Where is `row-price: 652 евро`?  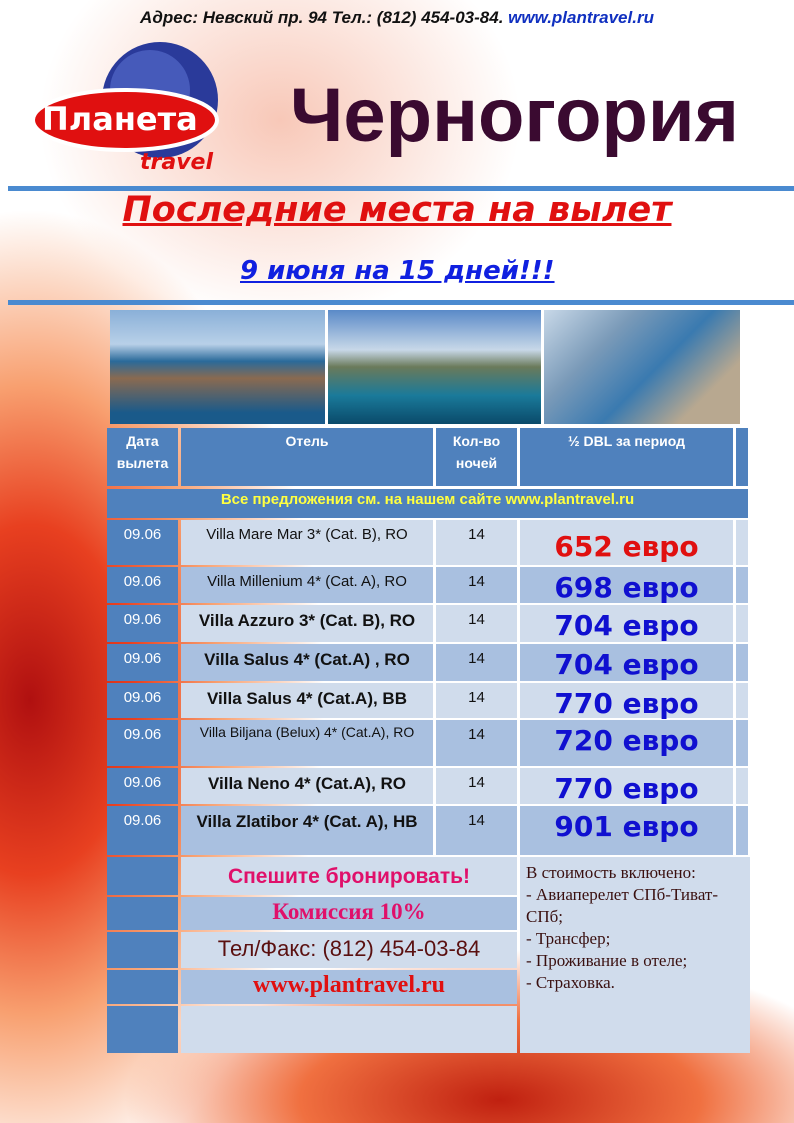
row-price: 652 евро is located at coordinates (626, 542).